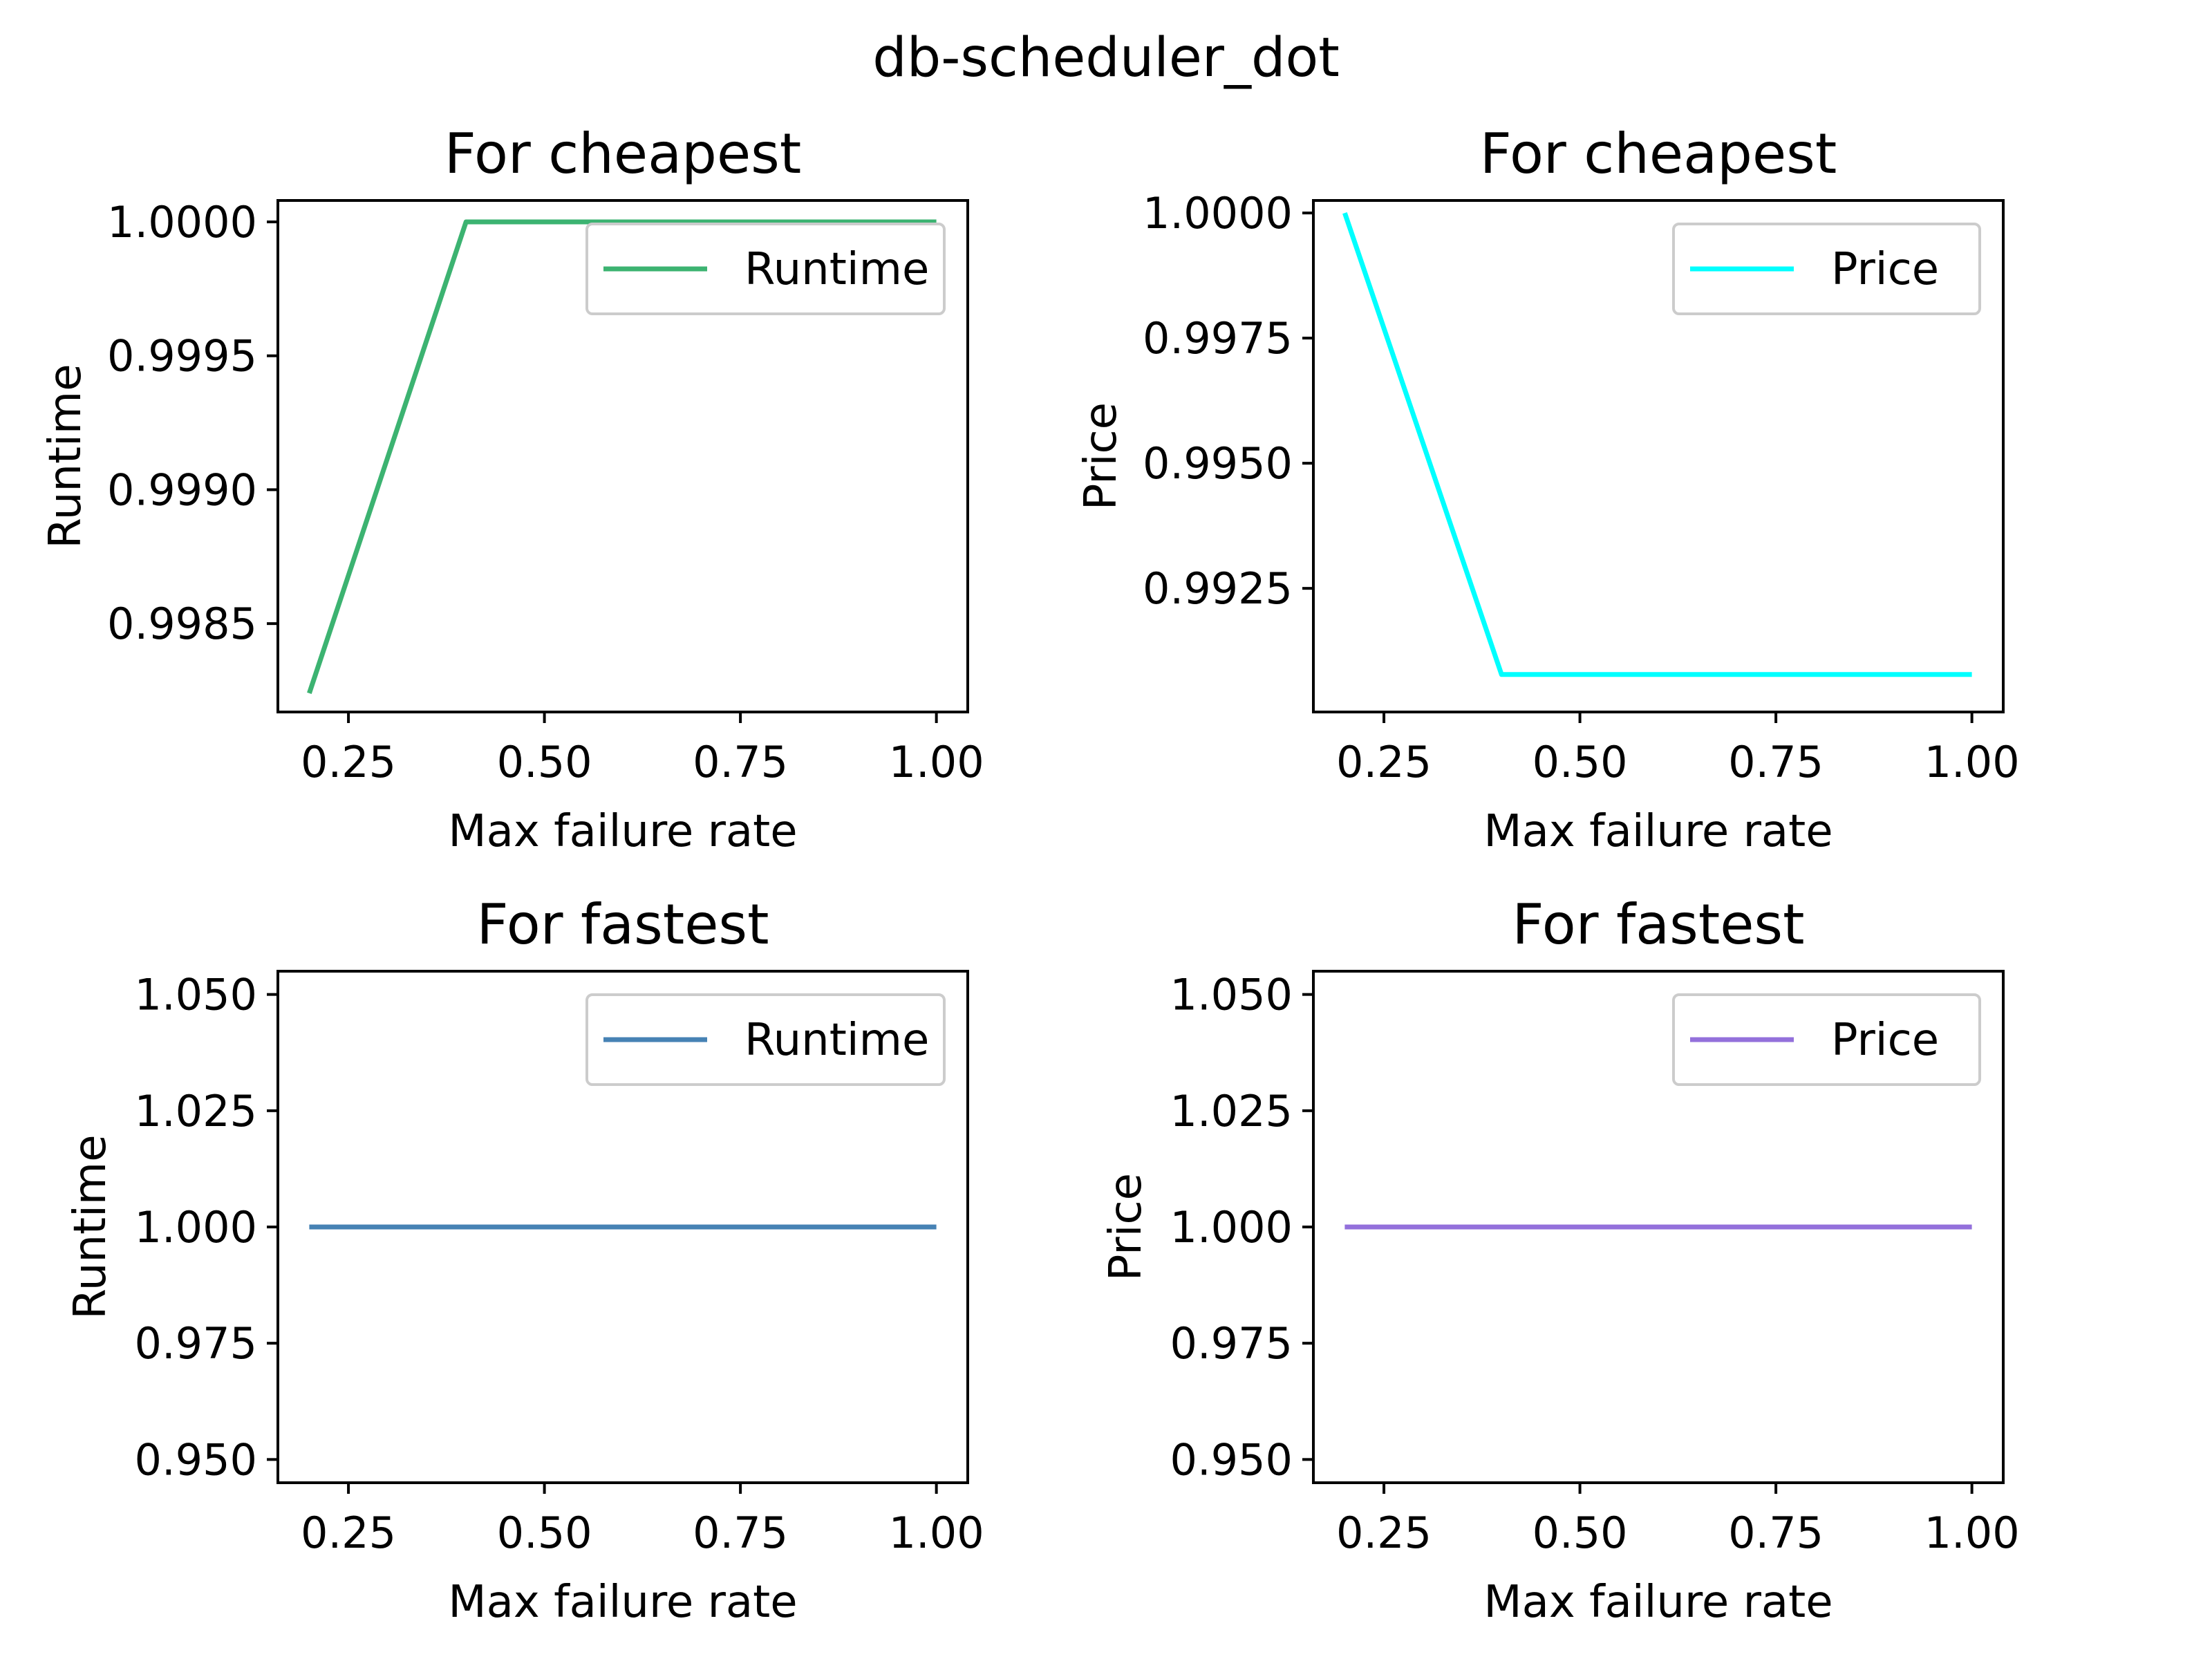 This screenshot has width=2212, height=1659. I want to click on y-tick-label: 0.9950, so click(1218, 463).